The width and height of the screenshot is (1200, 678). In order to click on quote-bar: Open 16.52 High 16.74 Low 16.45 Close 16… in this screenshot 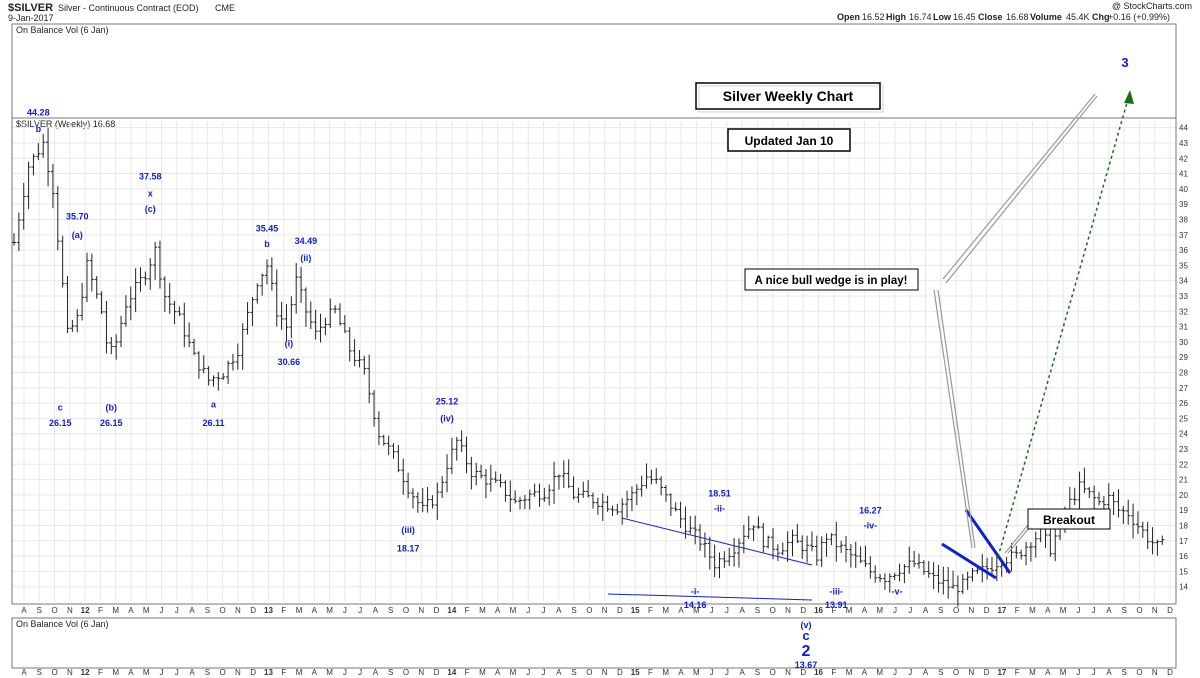, I will do `click(1003, 17)`.